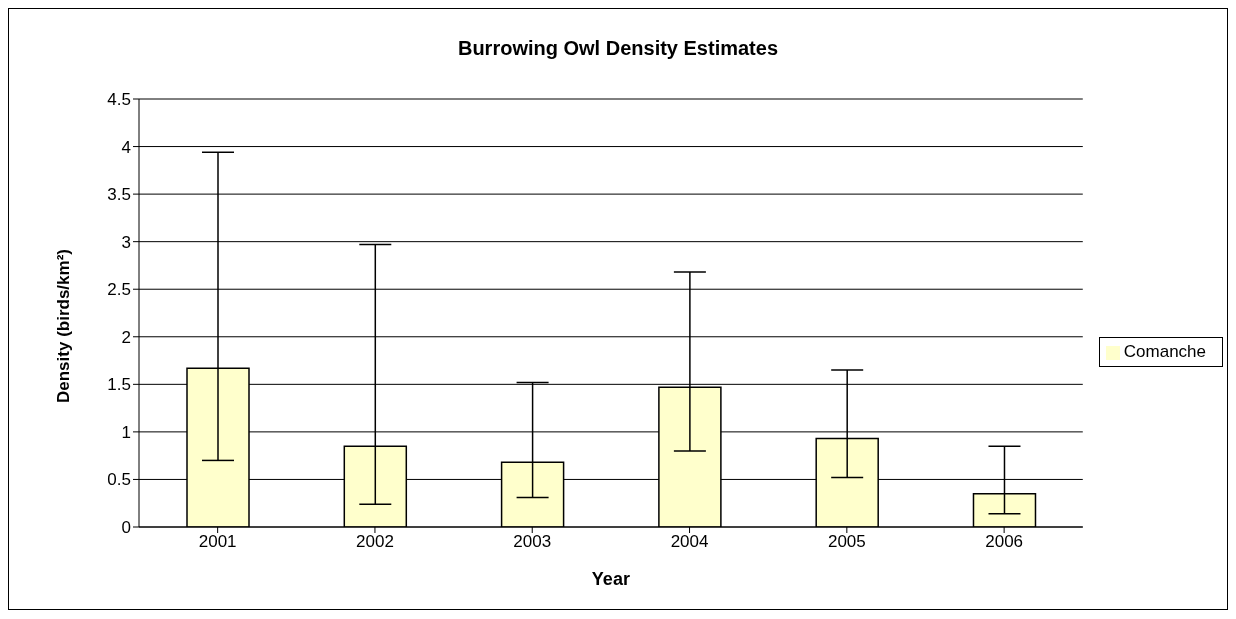  I want to click on y-tick-label: 2, so click(126, 337).